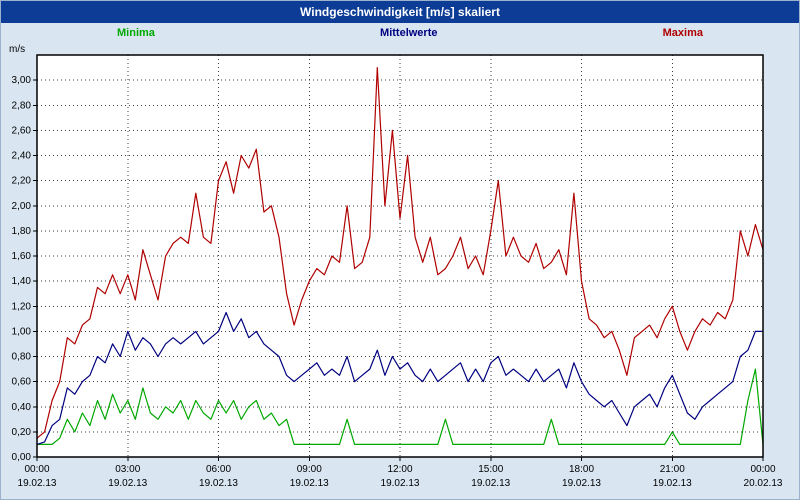 The image size is (800, 500). What do you see at coordinates (399, 469) in the screenshot?
I see `x-tick-label: 12:00` at bounding box center [399, 469].